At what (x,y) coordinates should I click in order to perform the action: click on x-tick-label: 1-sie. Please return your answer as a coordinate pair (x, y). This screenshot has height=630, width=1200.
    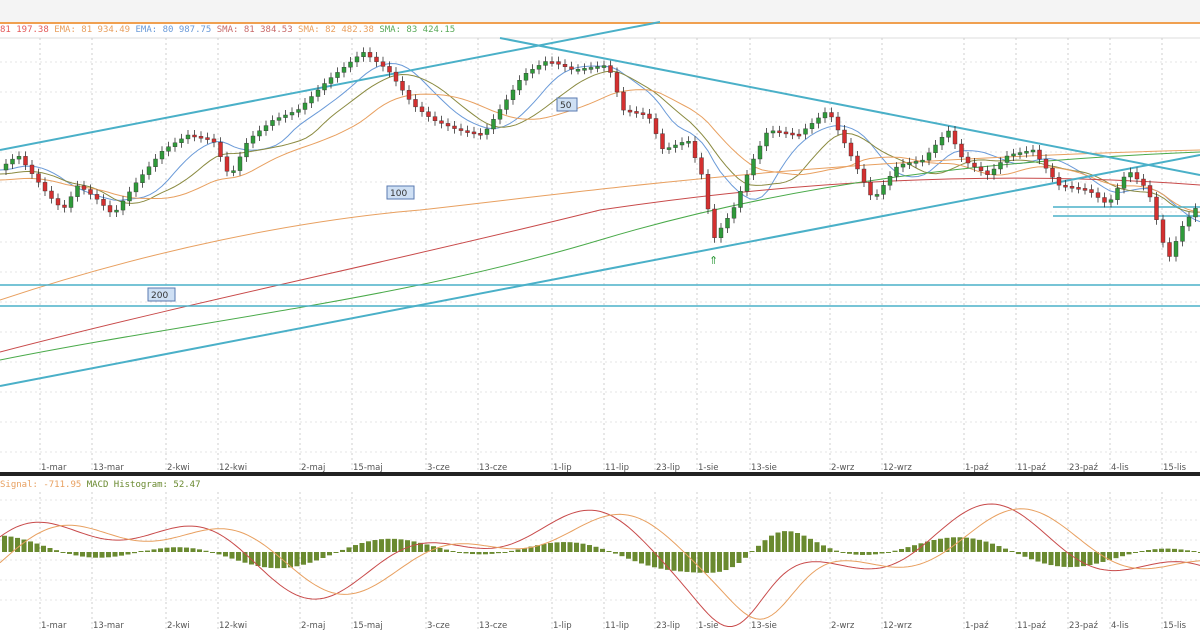
    Looking at the image, I should click on (708, 625).